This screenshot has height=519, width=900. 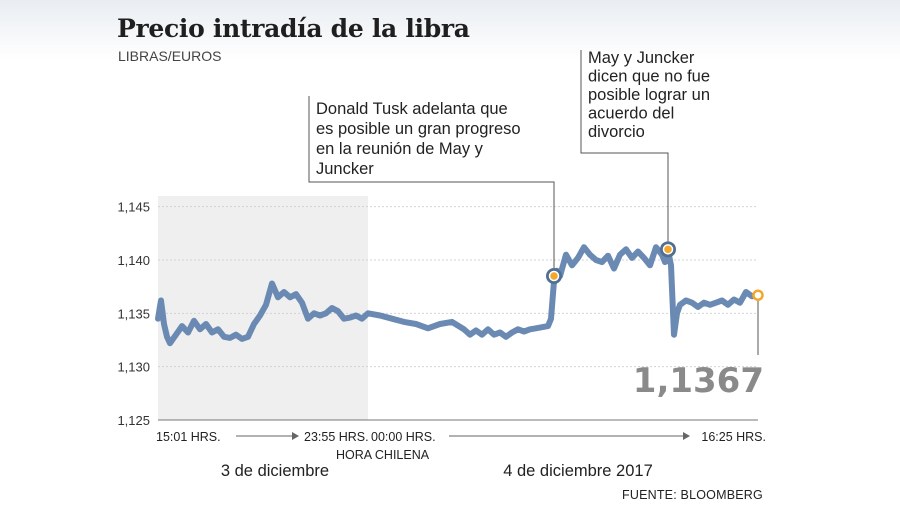 What do you see at coordinates (345, 169) in the screenshot?
I see `annotation-text-line: Juncker` at bounding box center [345, 169].